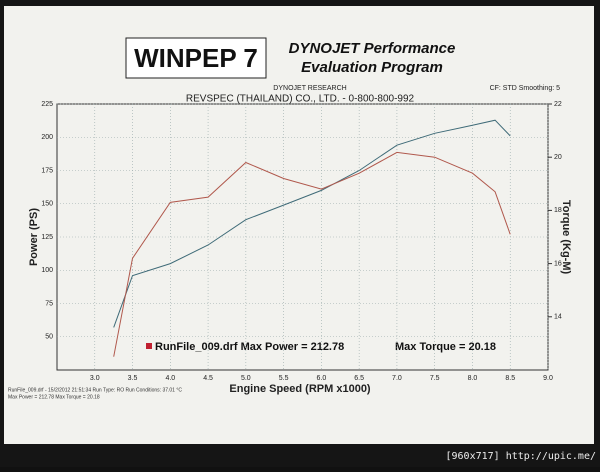 The width and height of the screenshot is (600, 472). I want to click on y2-axis-label: Torque (Kg-M), so click(566, 237).